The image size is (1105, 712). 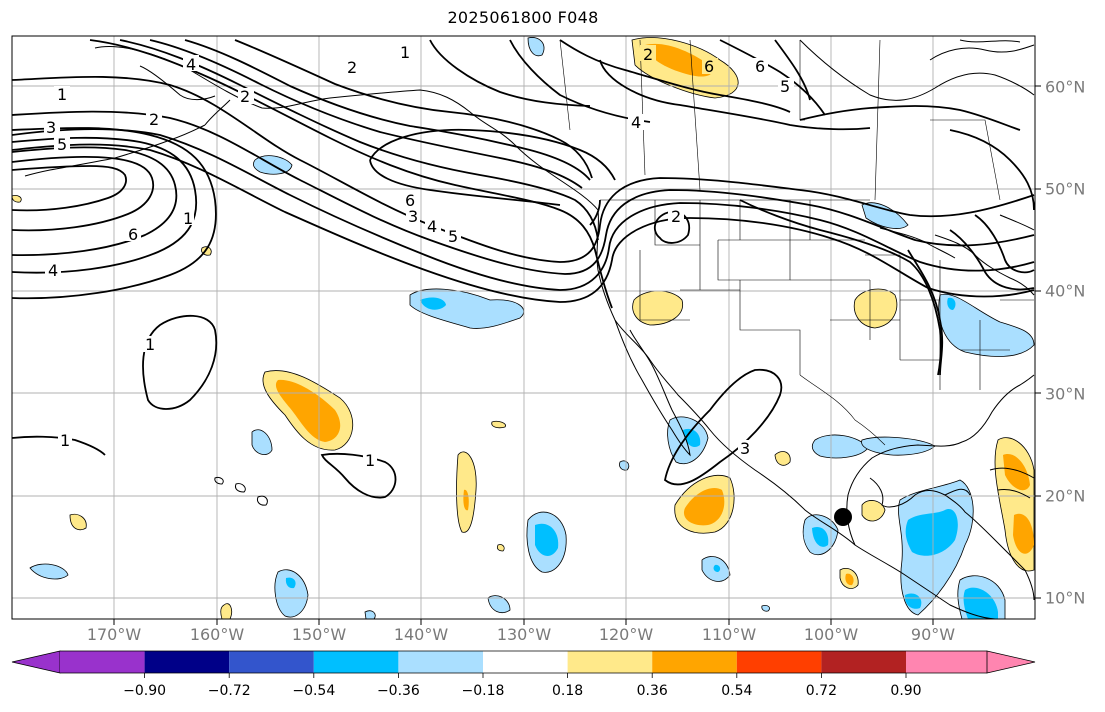 I want to click on map-title: 2025061800 F048, so click(x=523, y=17).